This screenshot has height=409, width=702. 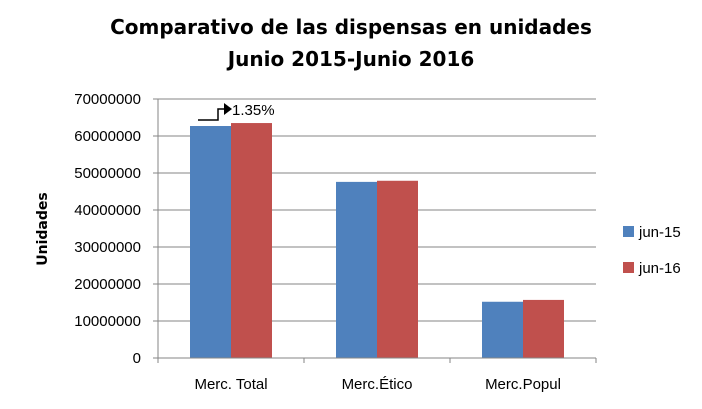 I want to click on x-category-label: Merc.Ético, so click(x=377, y=384).